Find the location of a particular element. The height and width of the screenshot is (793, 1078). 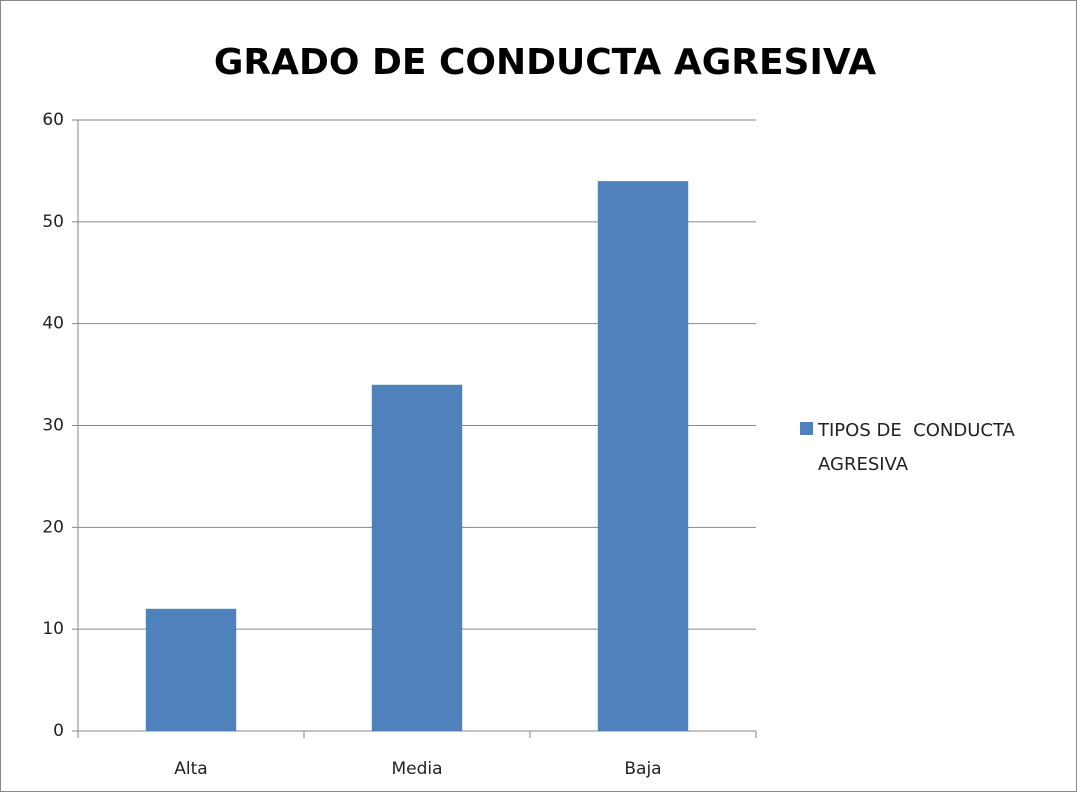

legend-swatch is located at coordinates (806, 428).